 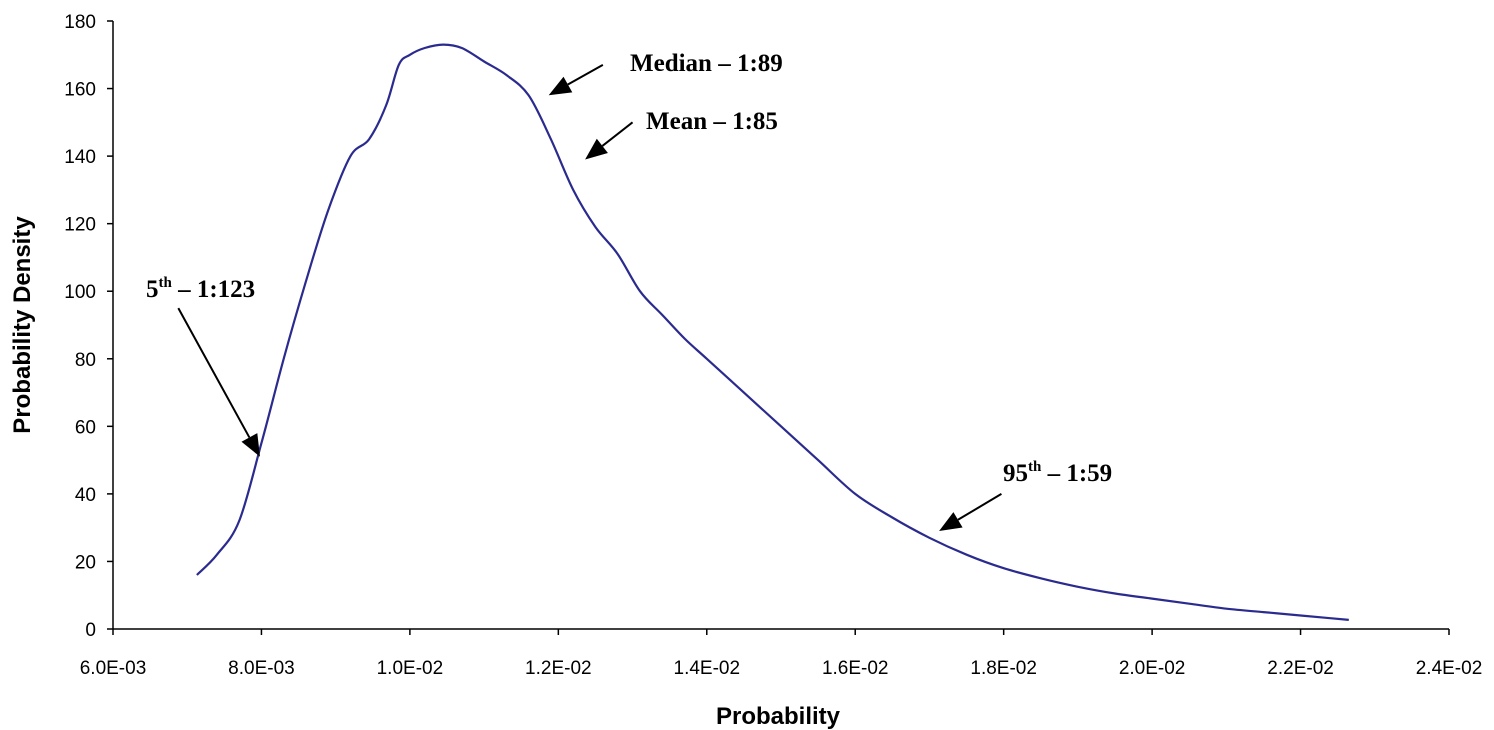 What do you see at coordinates (560, 86) in the screenshot?
I see `annotation-arrowhead-median` at bounding box center [560, 86].